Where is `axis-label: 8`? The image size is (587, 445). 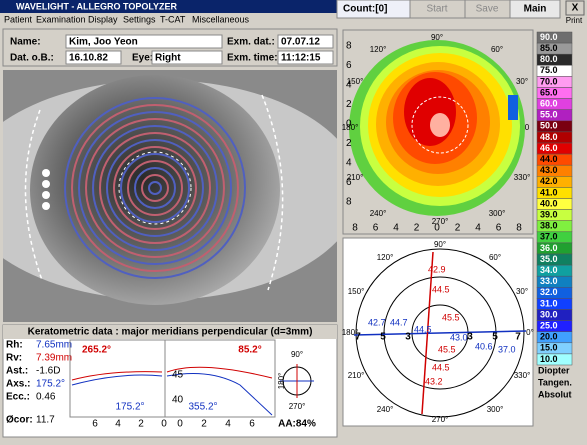
axis-label: 8 is located at coordinates (349, 202).